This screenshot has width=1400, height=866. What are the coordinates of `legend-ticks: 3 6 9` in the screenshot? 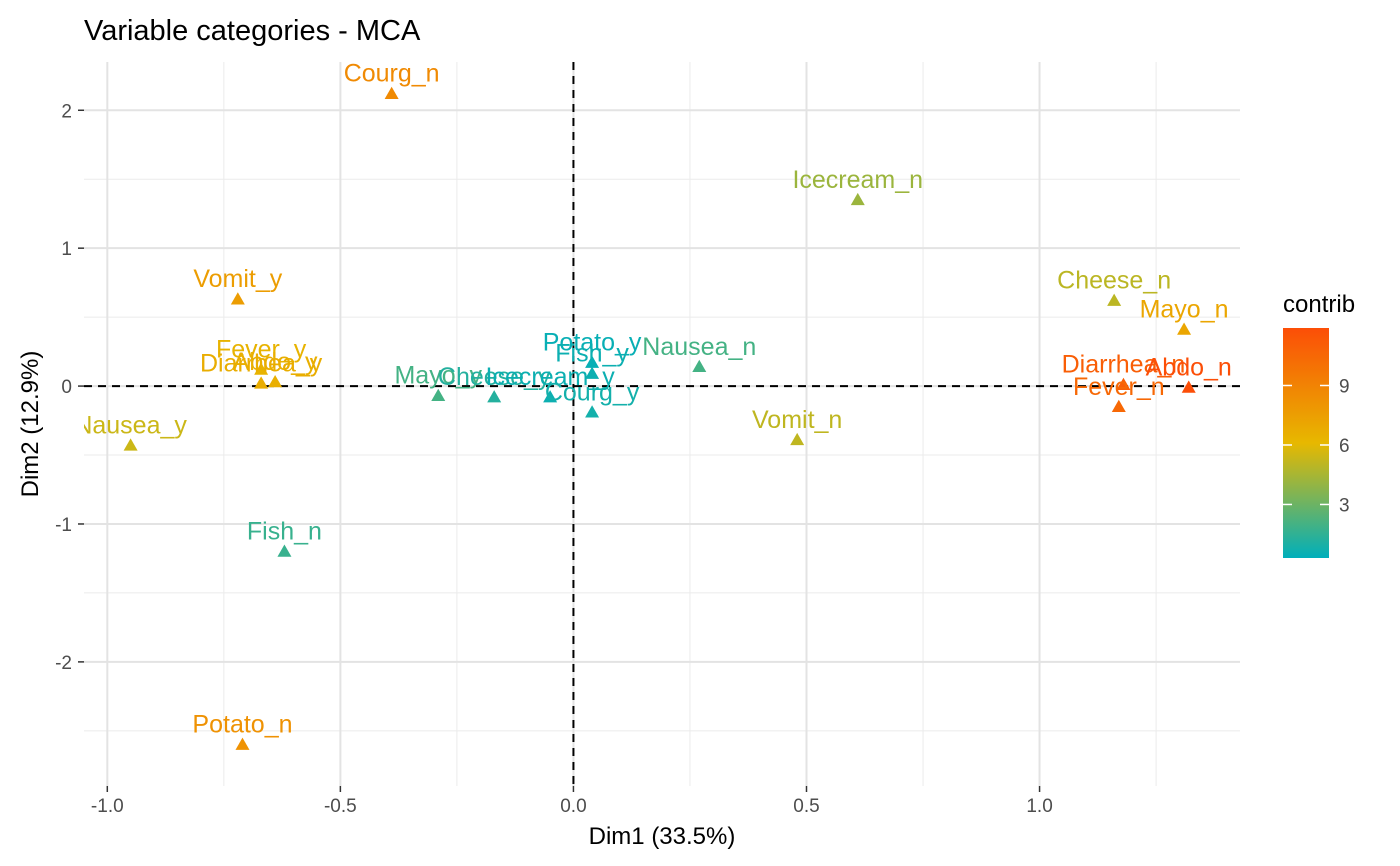 It's located at (1316, 446).